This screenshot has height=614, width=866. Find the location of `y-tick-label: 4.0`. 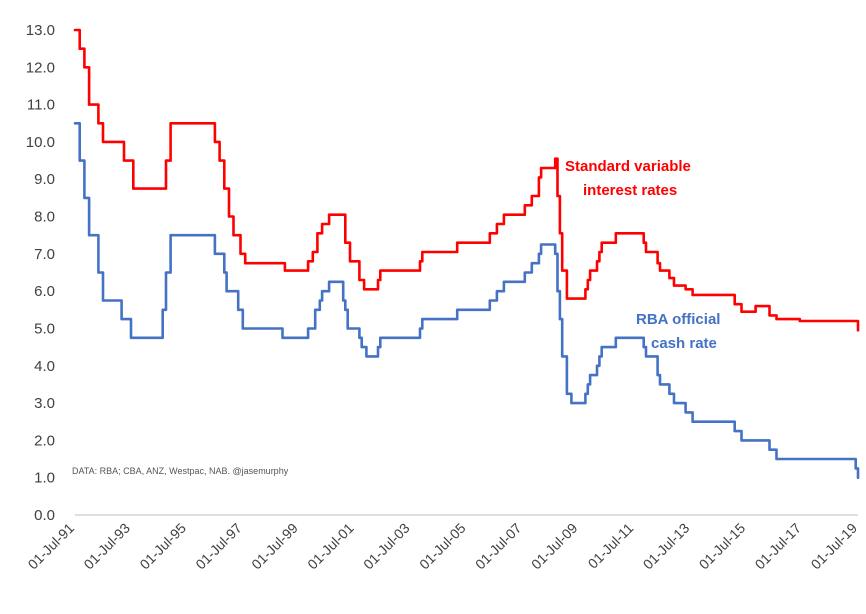

y-tick-label: 4.0 is located at coordinates (44, 366).